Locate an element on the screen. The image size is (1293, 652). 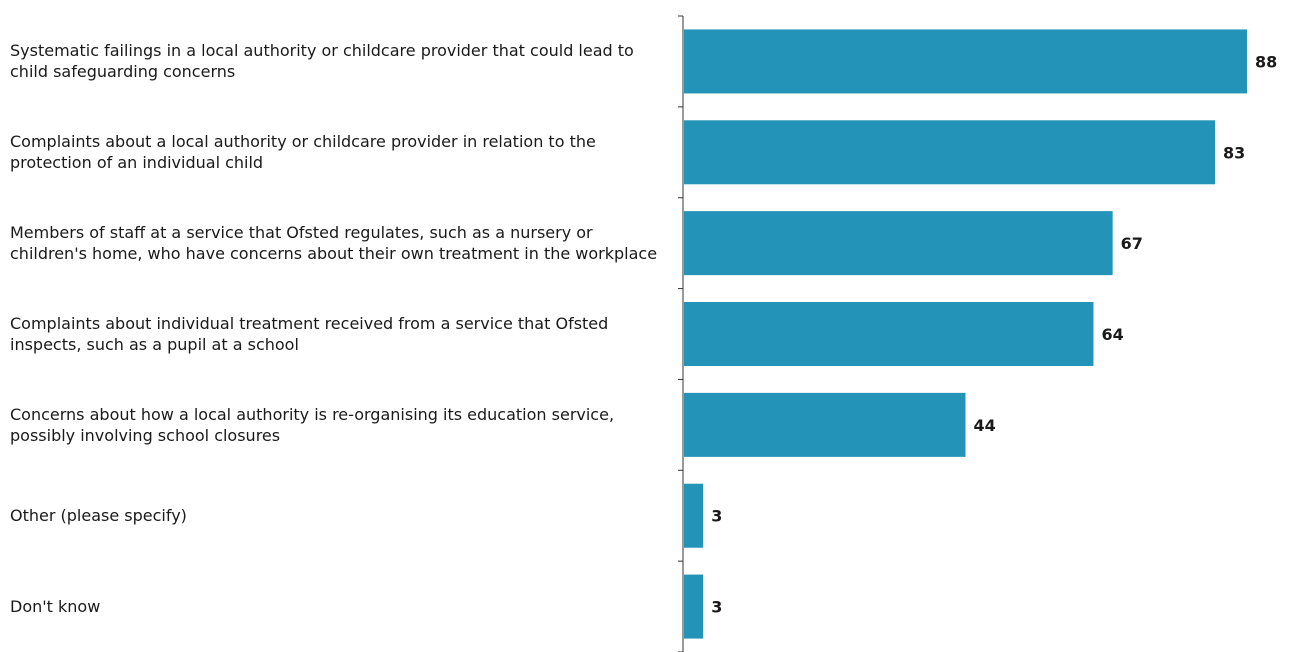
category-label: Don't know is located at coordinates (55, 607).